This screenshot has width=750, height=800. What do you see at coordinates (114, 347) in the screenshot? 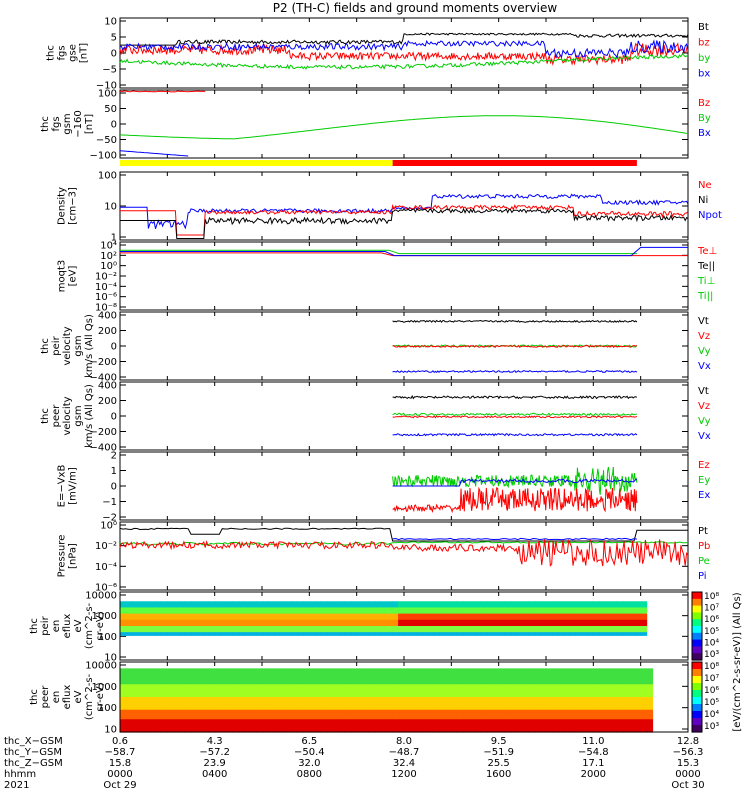
I see `y-tick-label: 0` at bounding box center [114, 347].